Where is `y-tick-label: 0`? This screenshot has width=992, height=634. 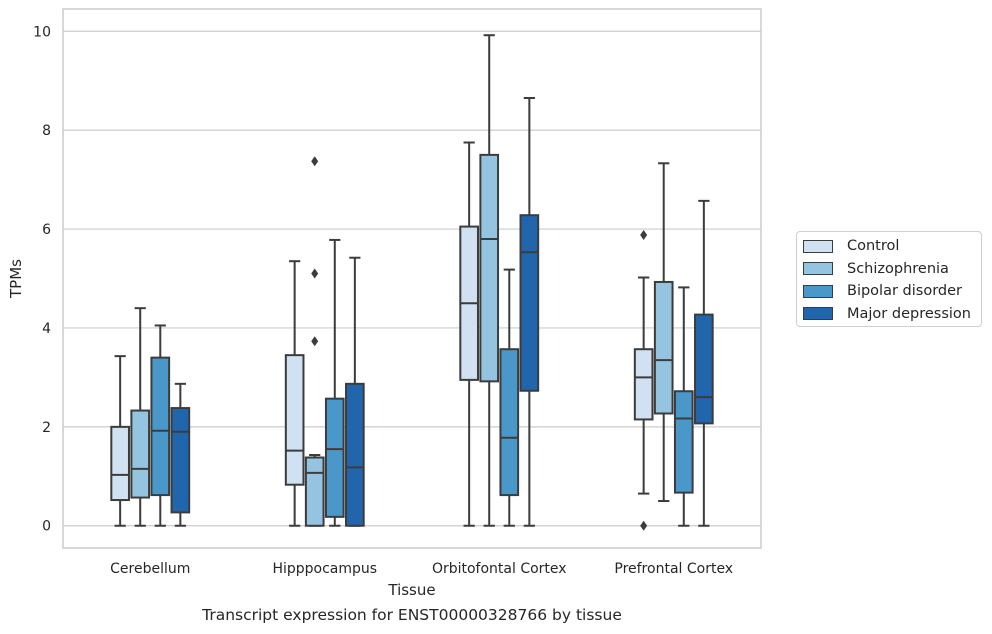
y-tick-label: 0 is located at coordinates (46, 527).